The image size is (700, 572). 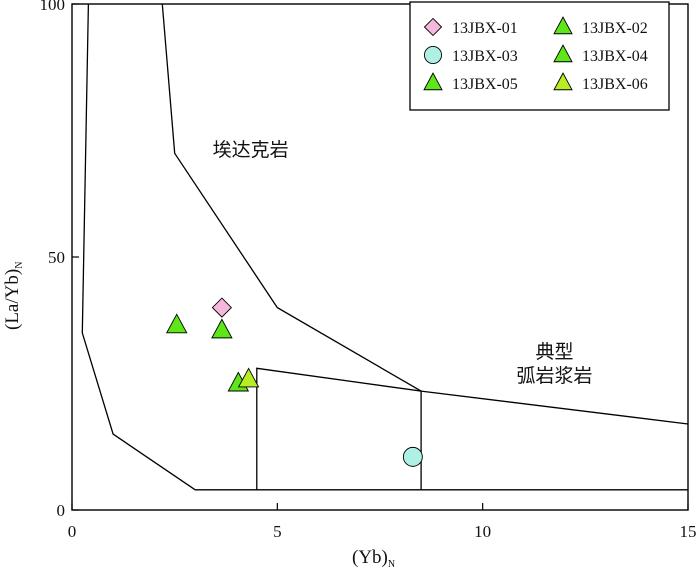 I want to click on y-axis-title: (La/Yb)N, so click(x=13, y=296).